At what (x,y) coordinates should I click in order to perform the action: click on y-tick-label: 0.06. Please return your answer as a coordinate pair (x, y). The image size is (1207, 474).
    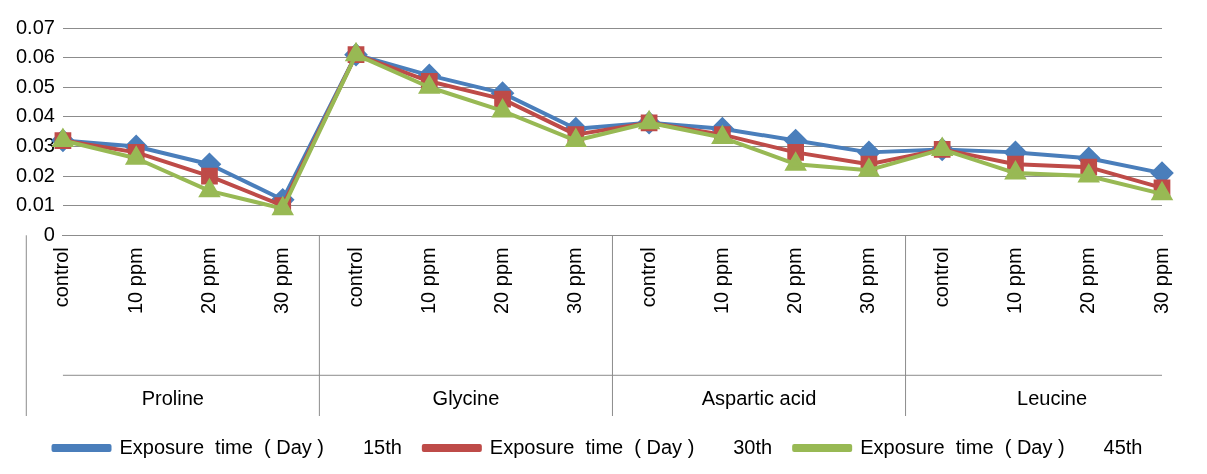
    Looking at the image, I should click on (35, 56).